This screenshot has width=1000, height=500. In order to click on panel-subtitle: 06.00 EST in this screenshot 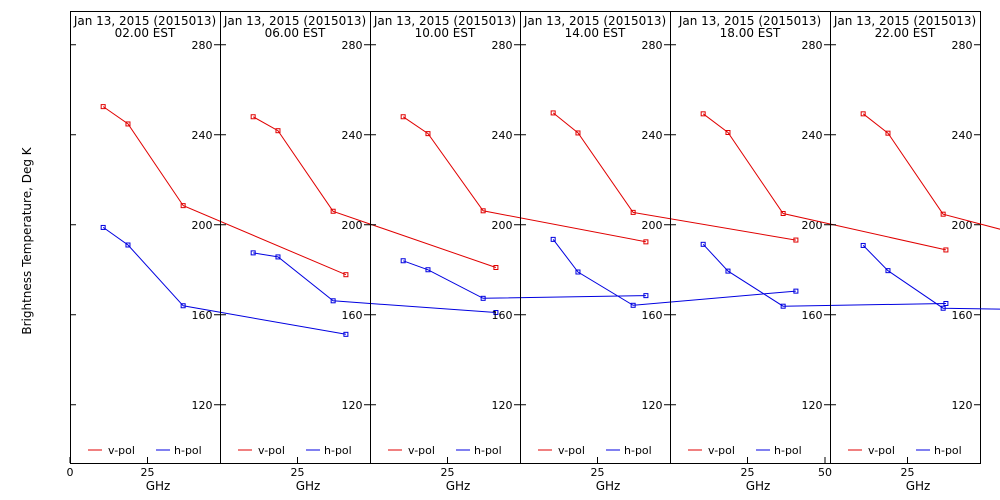, I will do `click(295, 33)`.